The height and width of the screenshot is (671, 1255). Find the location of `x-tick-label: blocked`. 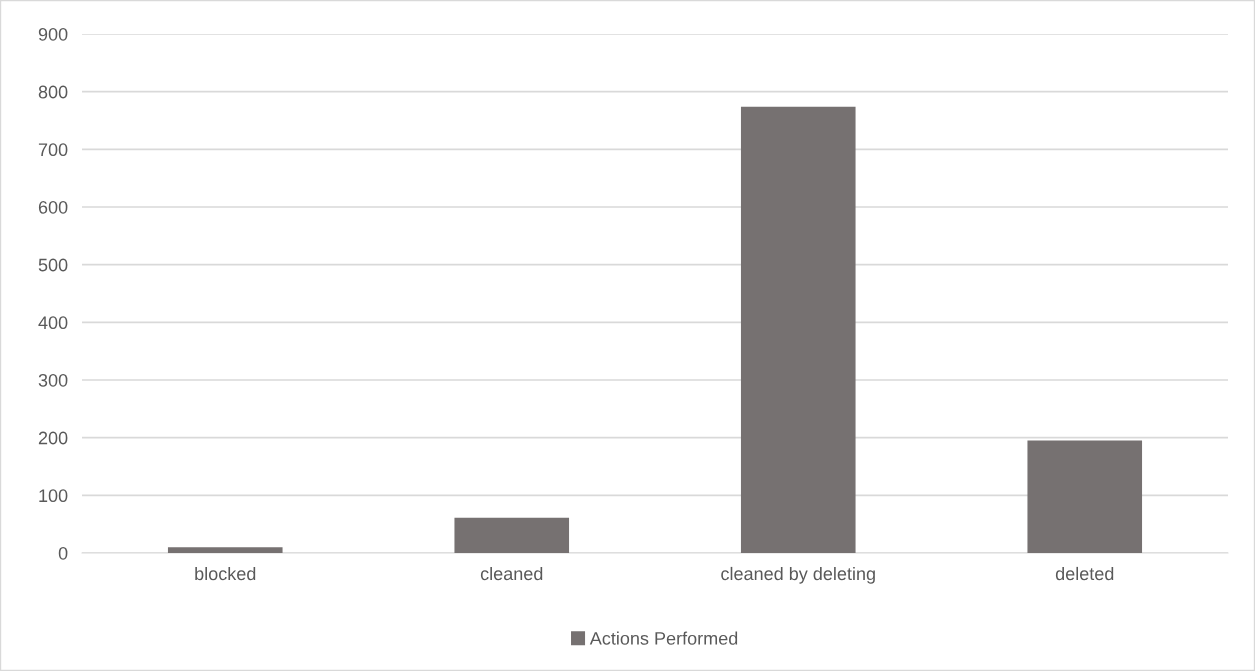

x-tick-label: blocked is located at coordinates (225, 573).